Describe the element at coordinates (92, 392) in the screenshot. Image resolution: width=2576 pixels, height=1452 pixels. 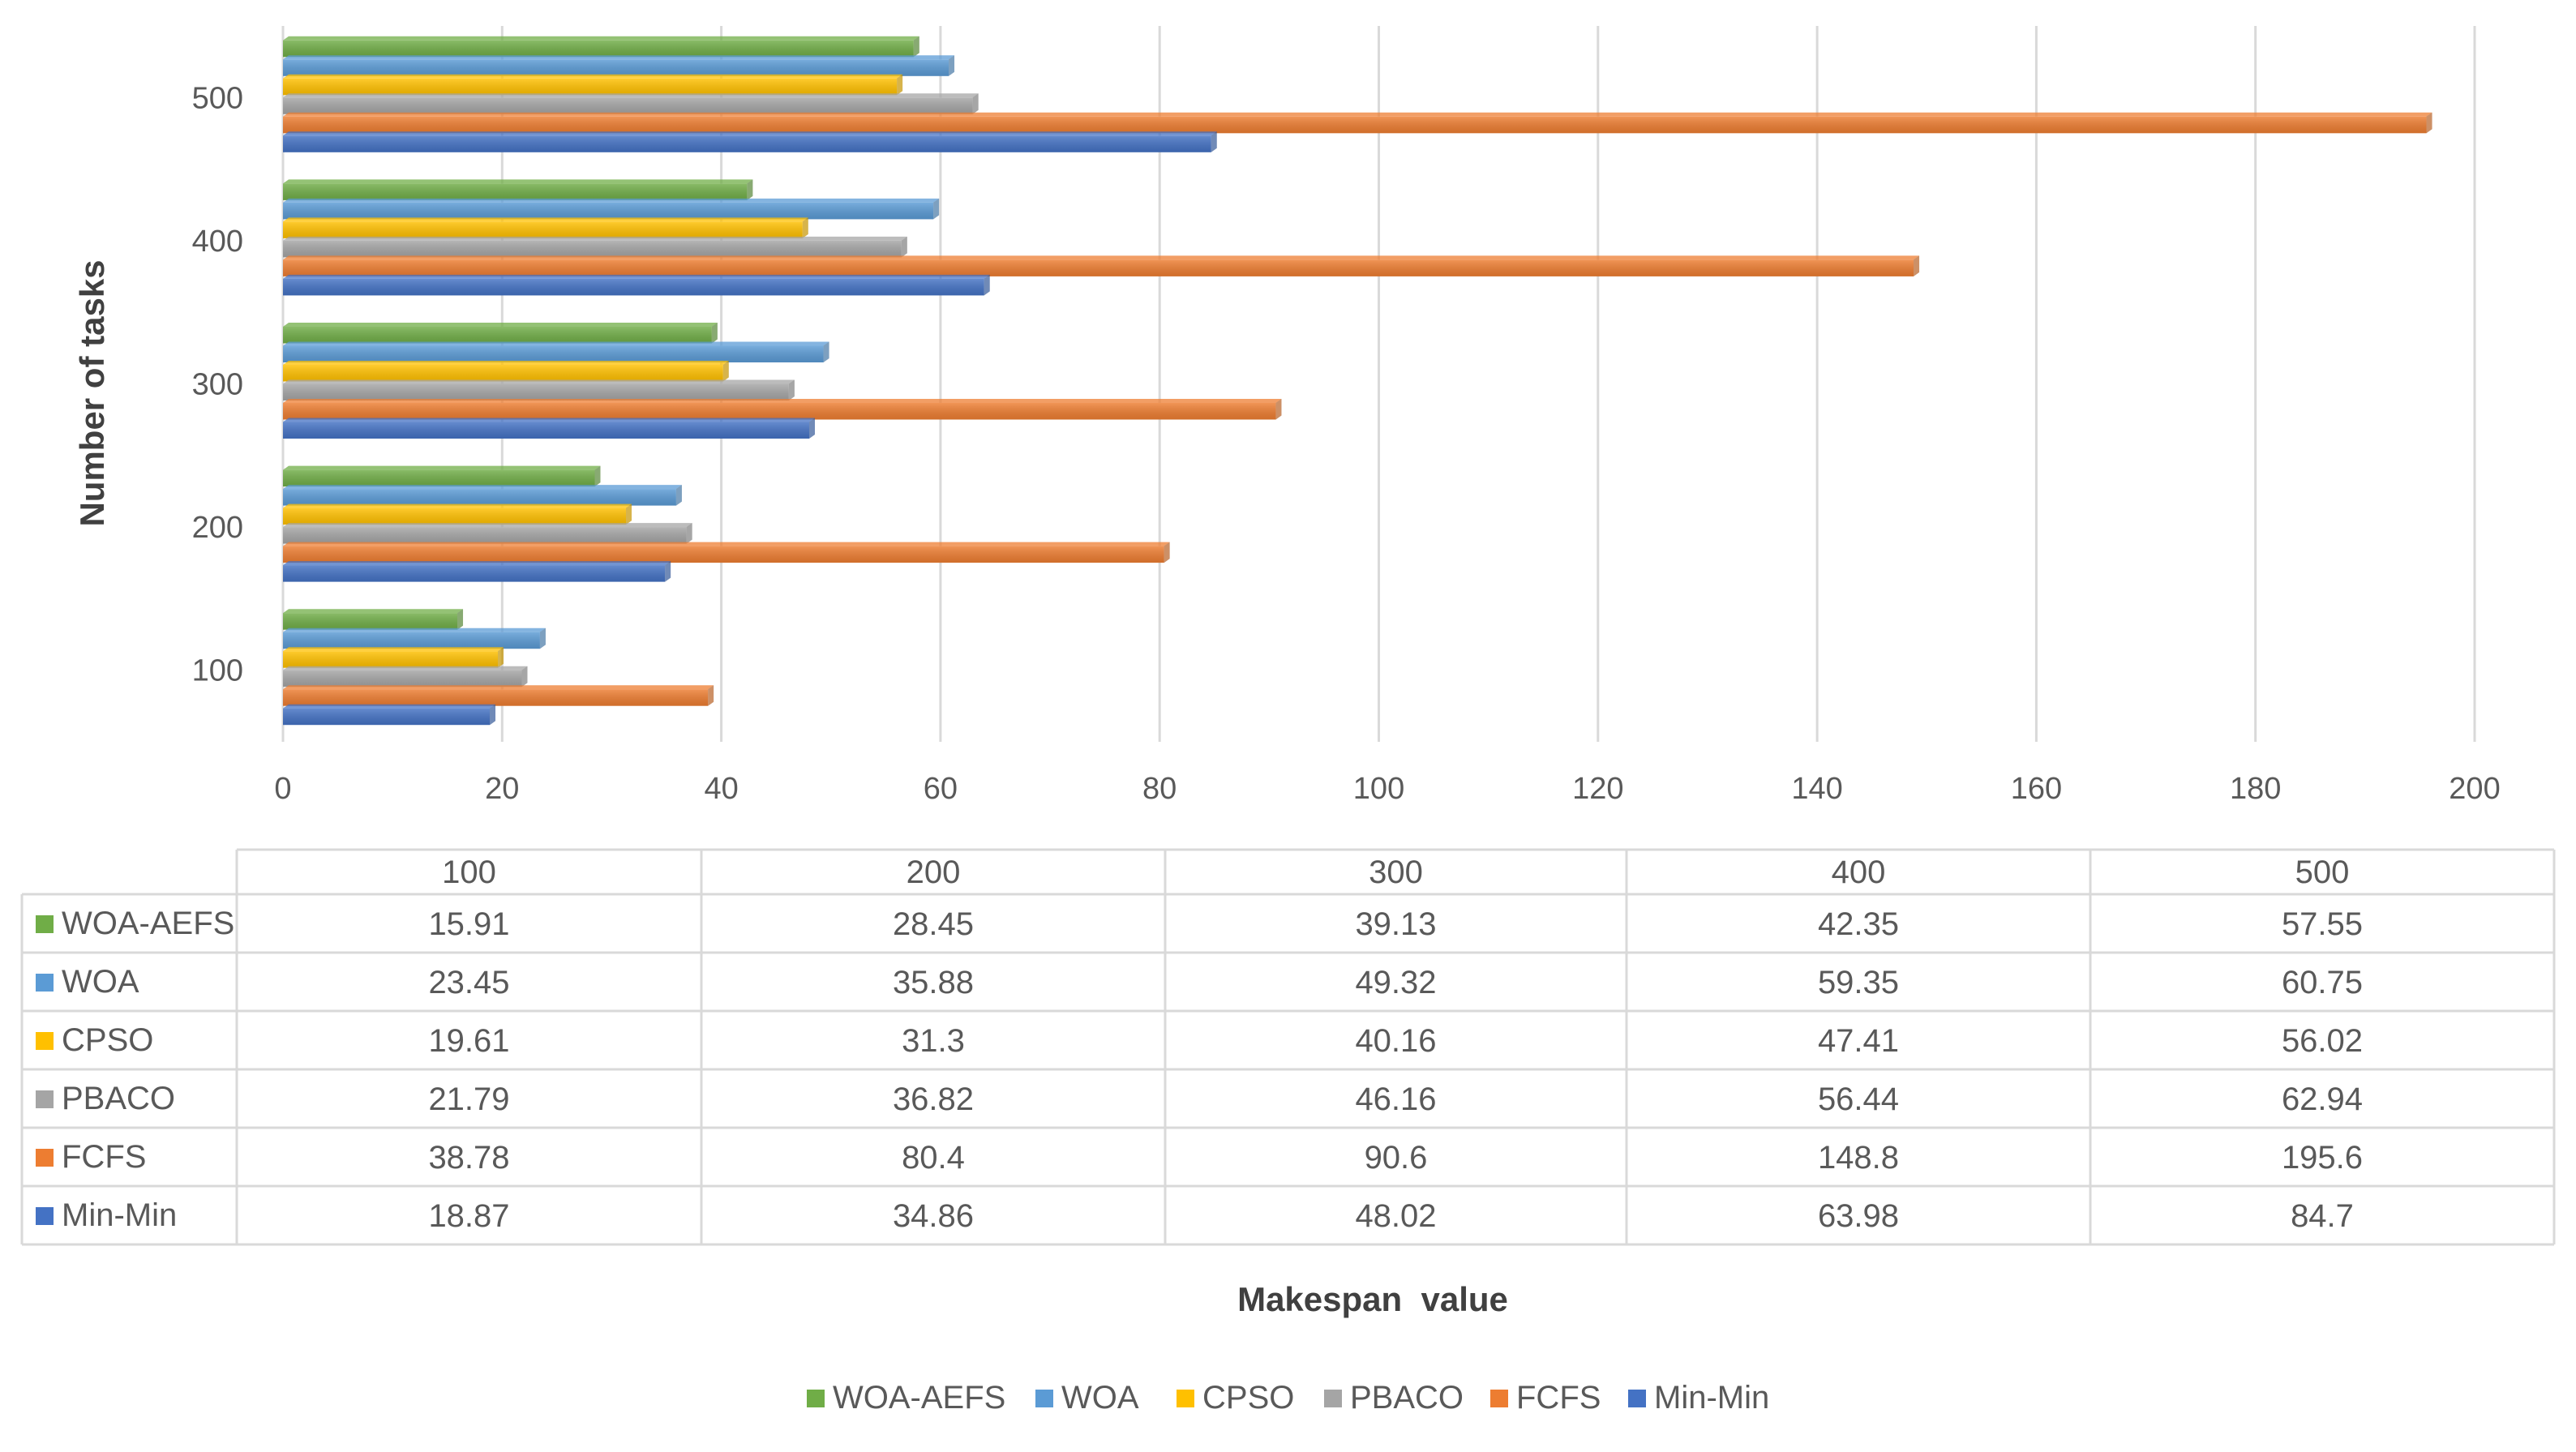
I see `y-axis-title: Number of tasks` at that location.